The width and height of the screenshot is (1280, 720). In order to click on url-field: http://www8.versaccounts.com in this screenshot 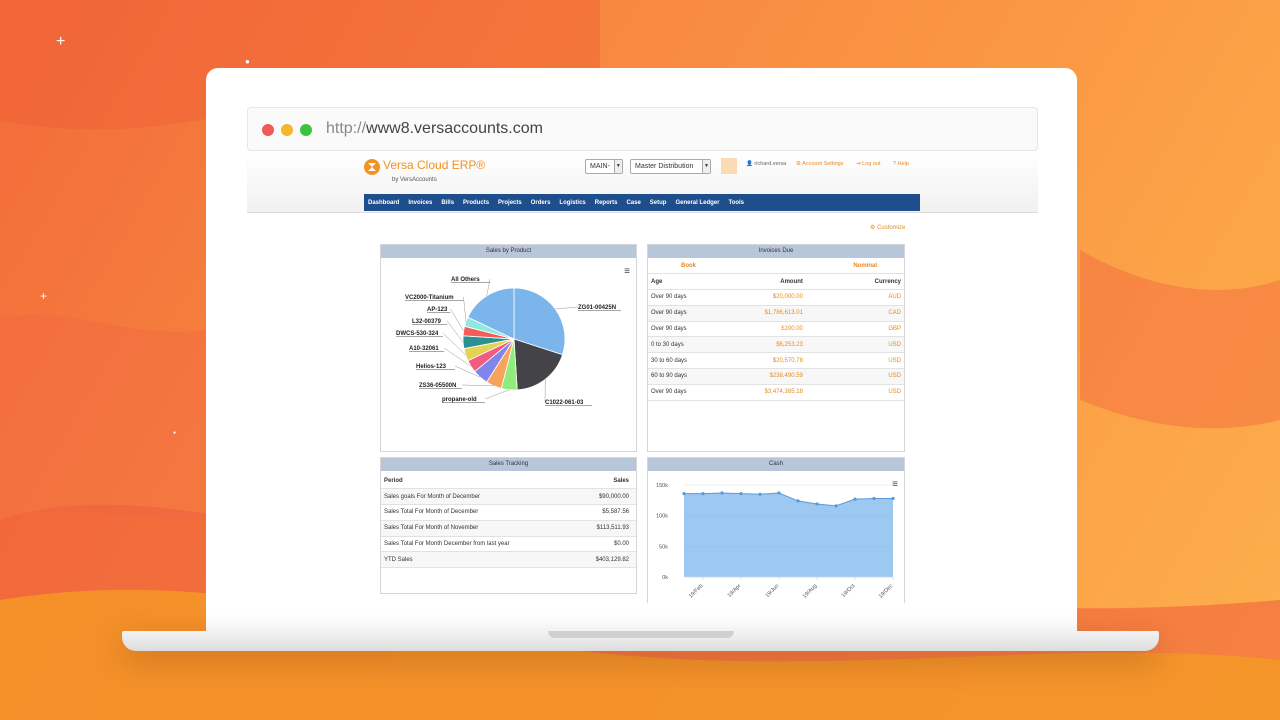, I will do `click(434, 129)`.